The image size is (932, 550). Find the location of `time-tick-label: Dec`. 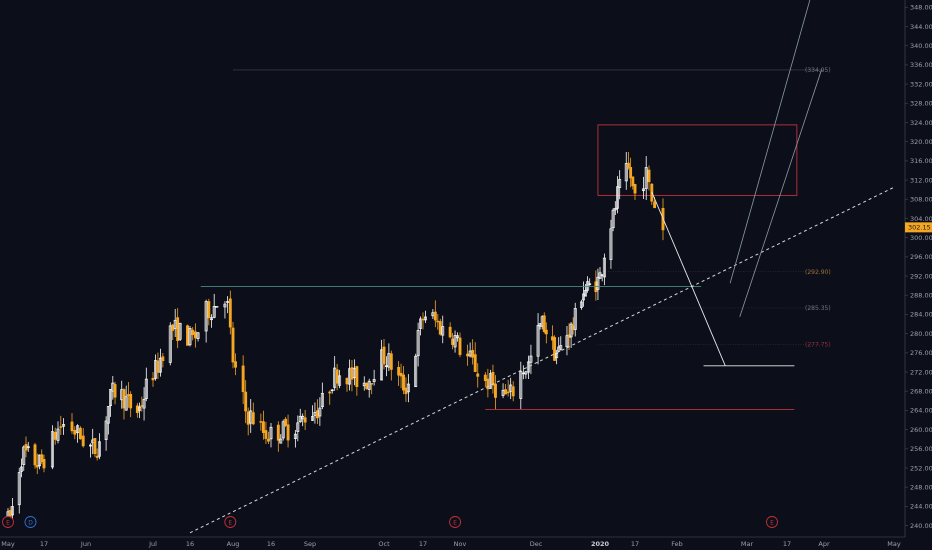

time-tick-label: Dec is located at coordinates (536, 544).